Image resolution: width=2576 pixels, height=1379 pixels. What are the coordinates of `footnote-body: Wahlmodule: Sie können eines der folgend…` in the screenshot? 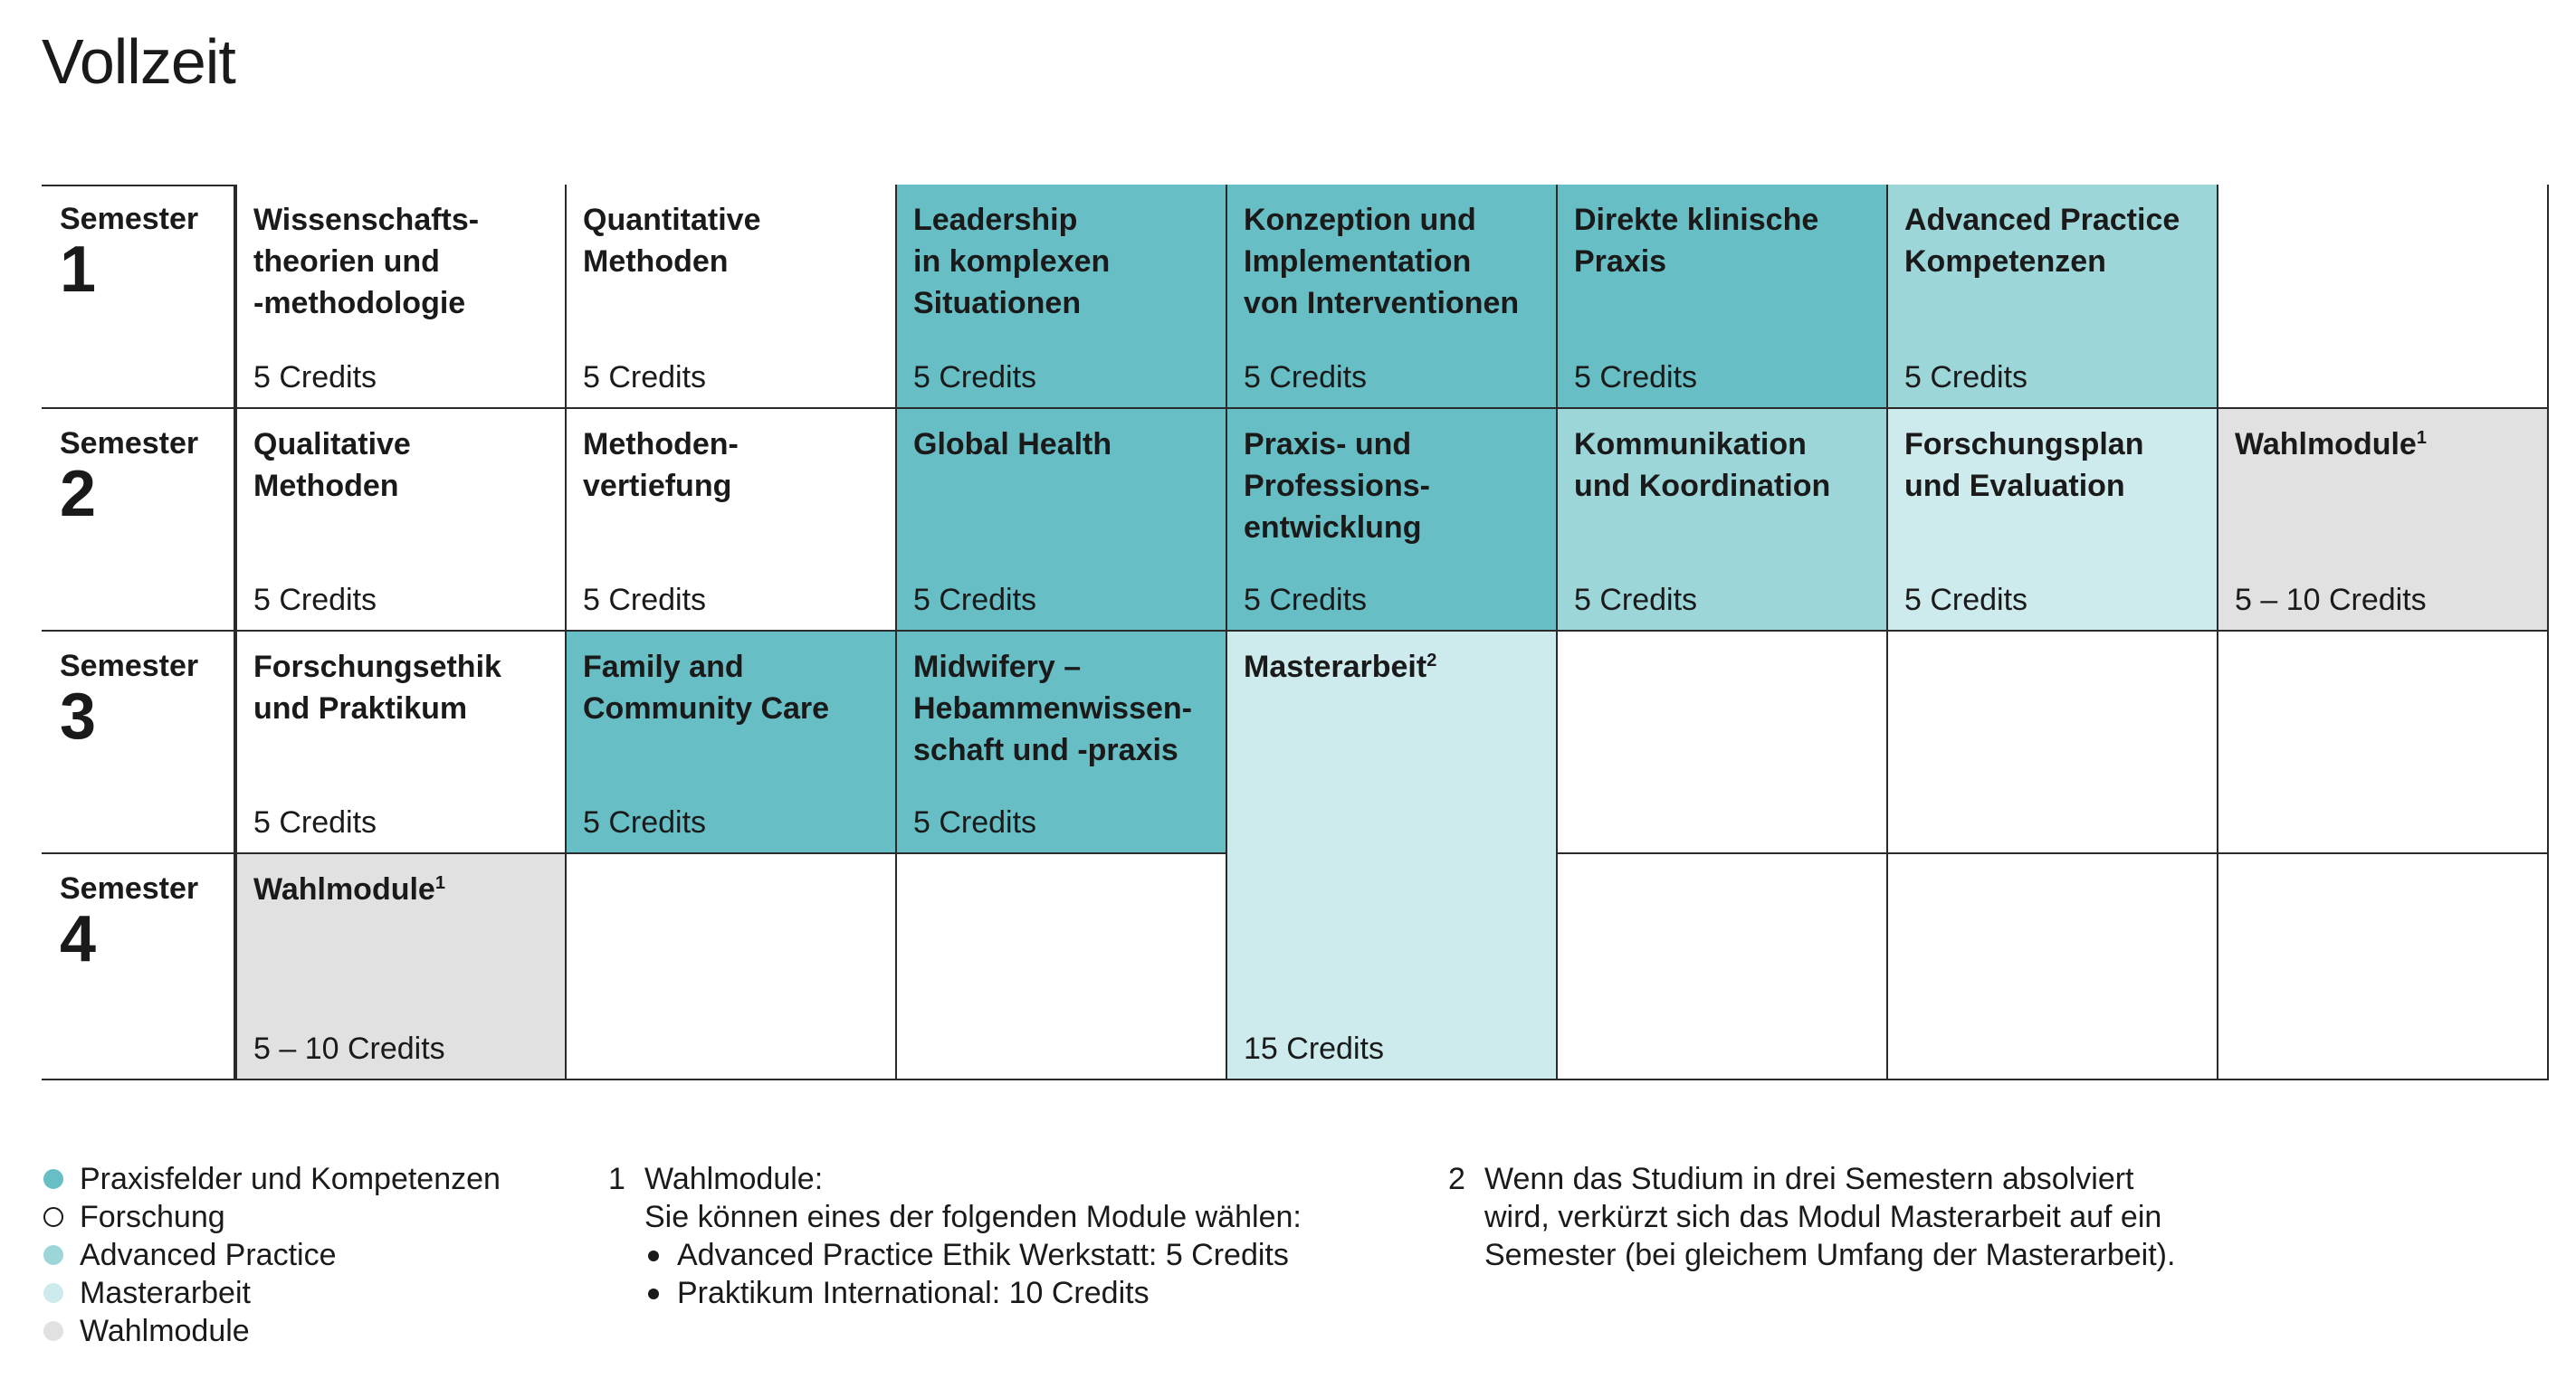 It's located at (973, 1236).